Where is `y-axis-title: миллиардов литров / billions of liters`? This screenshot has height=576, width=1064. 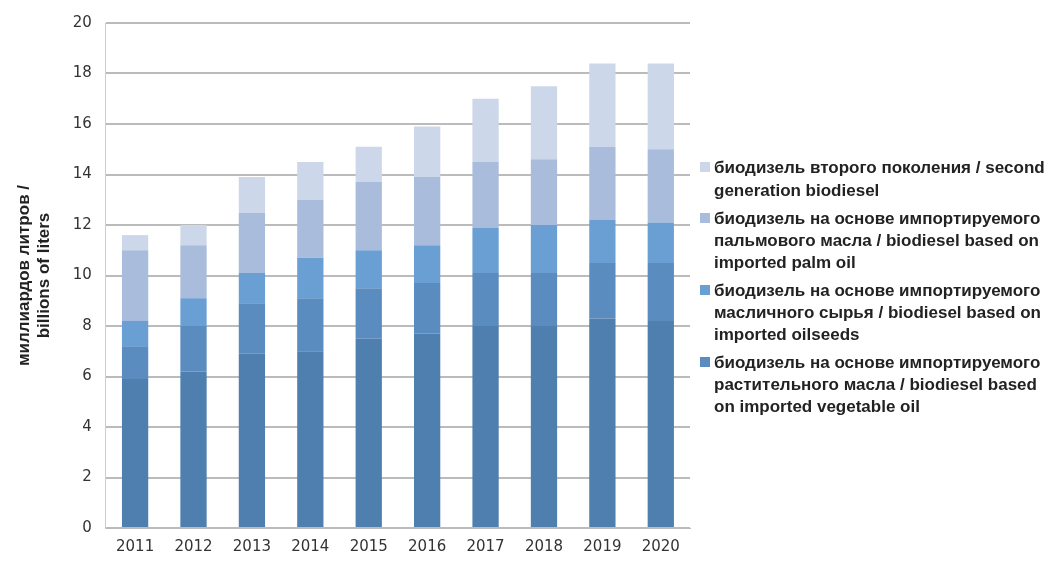 y-axis-title: миллиардов литров / billions of liters is located at coordinates (33, 275).